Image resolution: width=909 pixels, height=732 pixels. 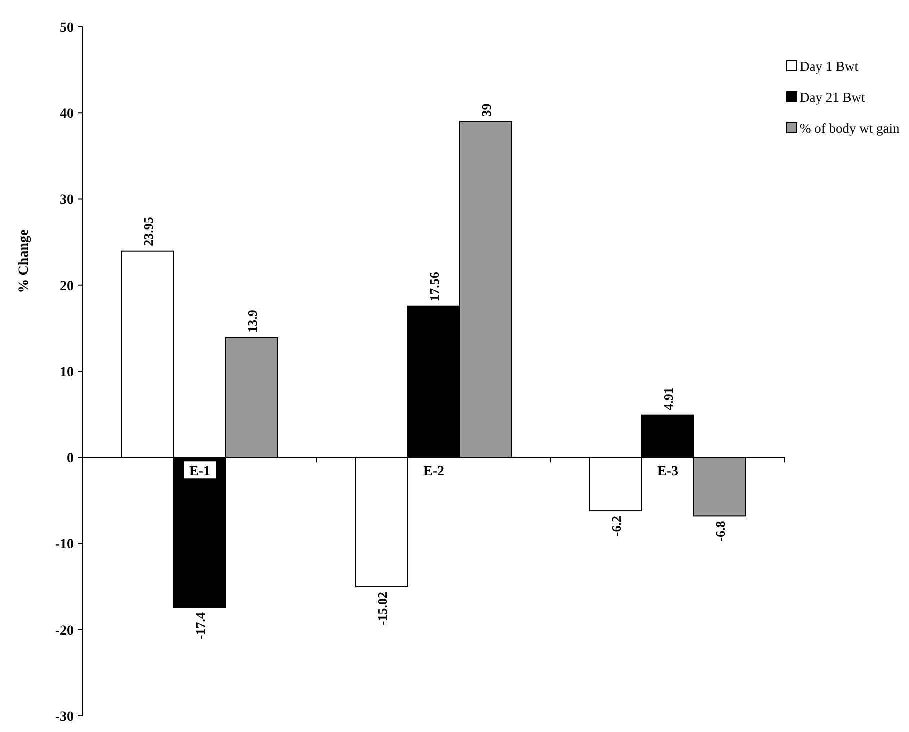 What do you see at coordinates (24, 262) in the screenshot?
I see `y-axis-title: % Change` at bounding box center [24, 262].